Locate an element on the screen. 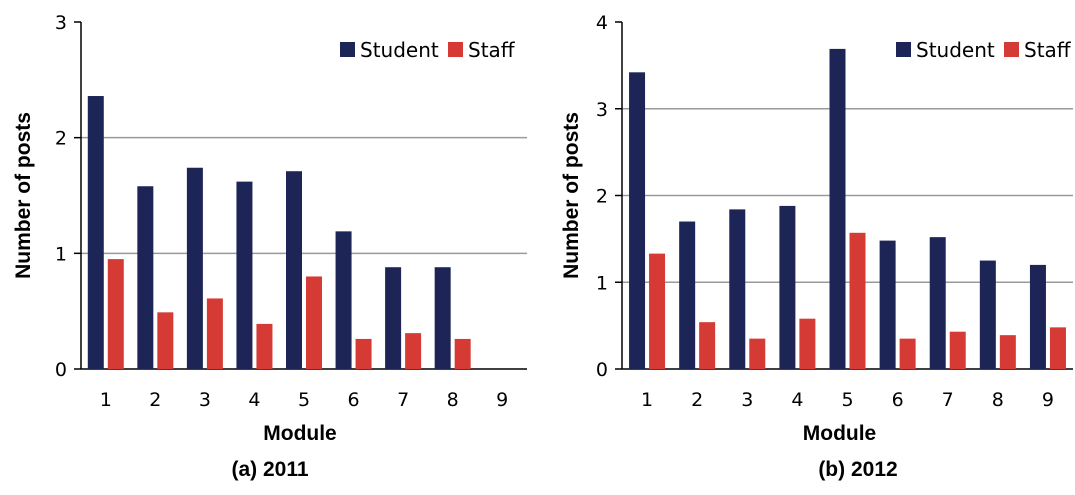 The width and height of the screenshot is (1075, 495). chart-caption: (b) 2012 is located at coordinates (857, 469).